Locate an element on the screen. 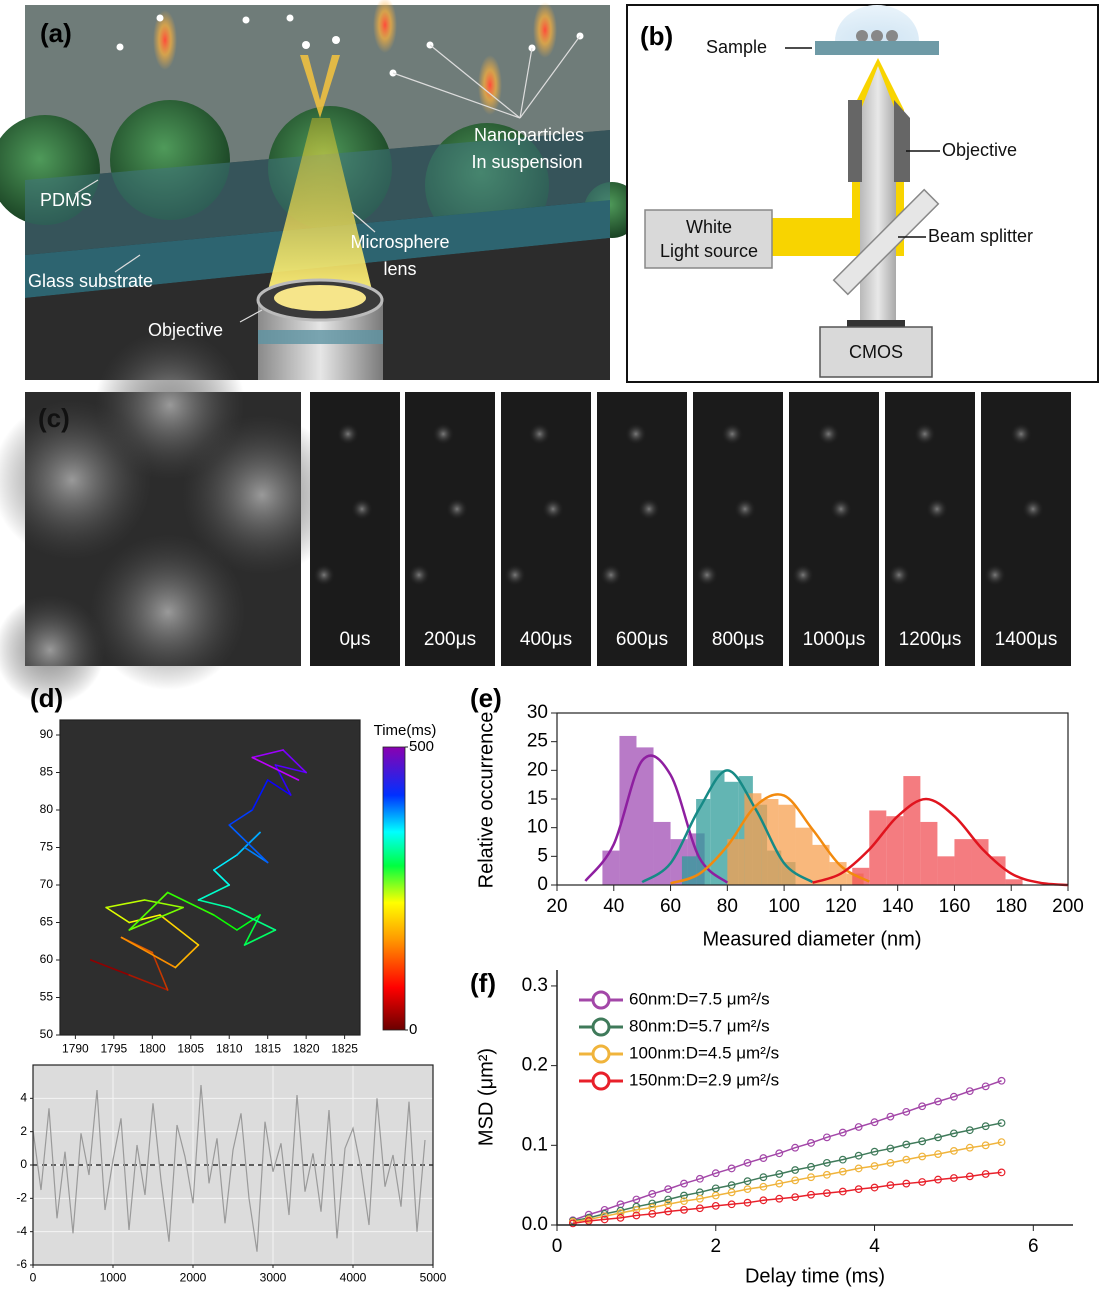  objective-housing is located at coordinates (902, 141).